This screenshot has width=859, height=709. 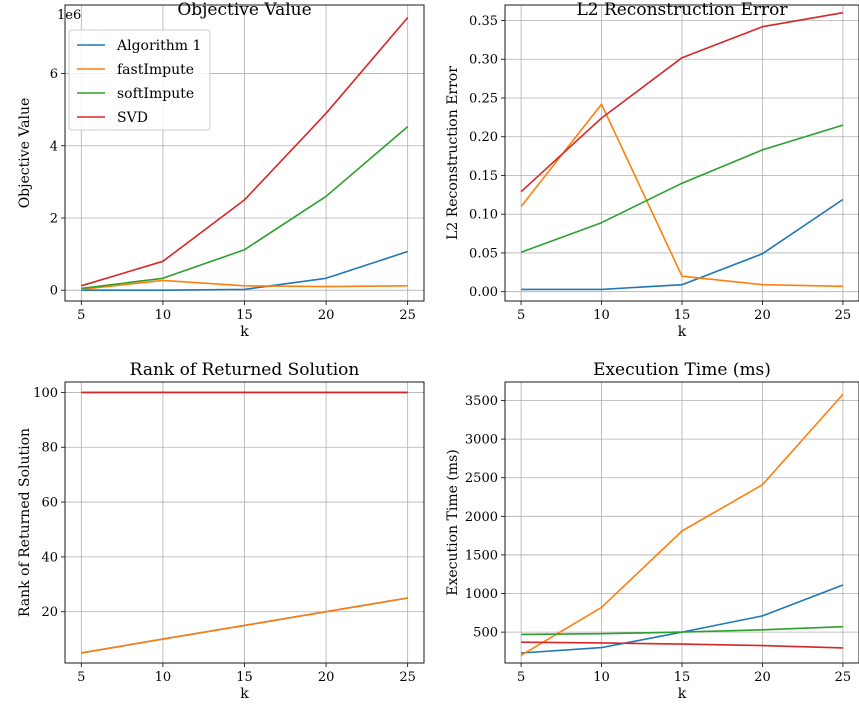 I want to click on y-scale-offset-label: 1e6, so click(x=69, y=15).